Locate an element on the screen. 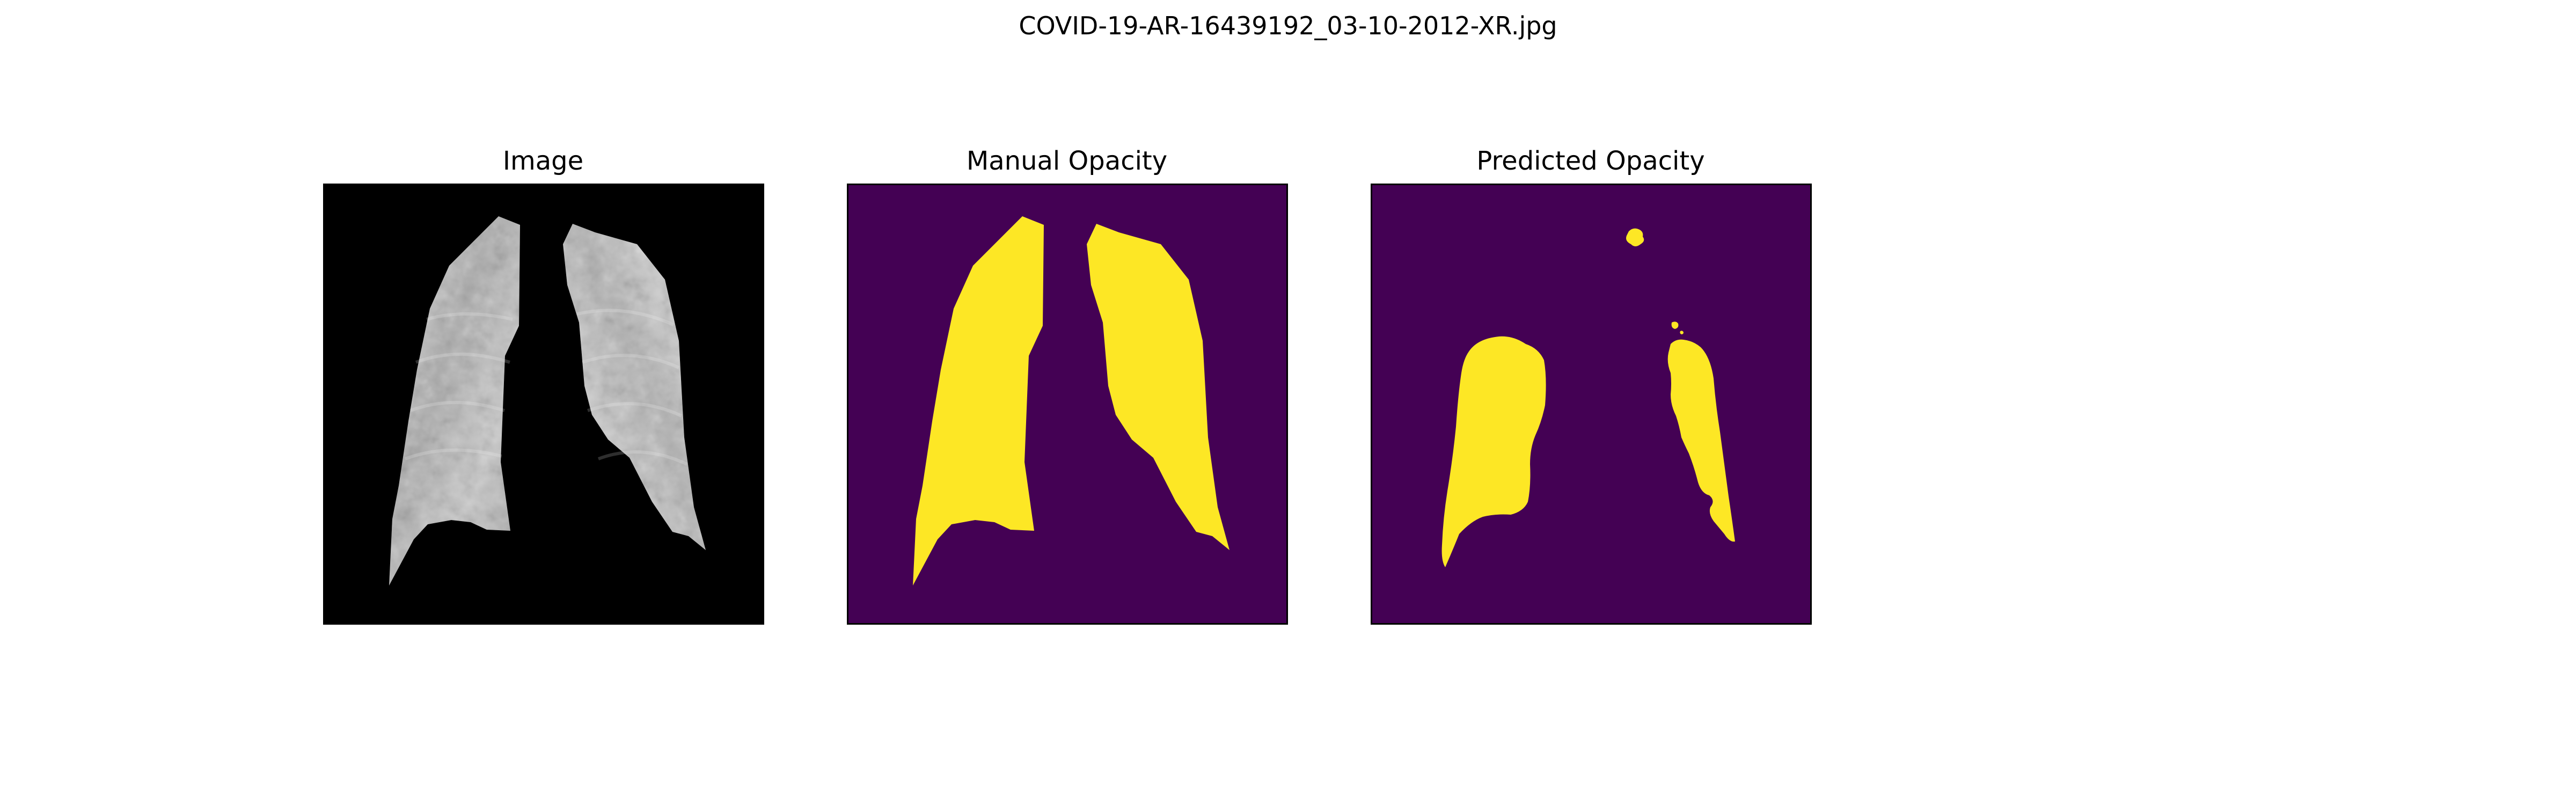  panel-title-image: Image is located at coordinates (543, 161).